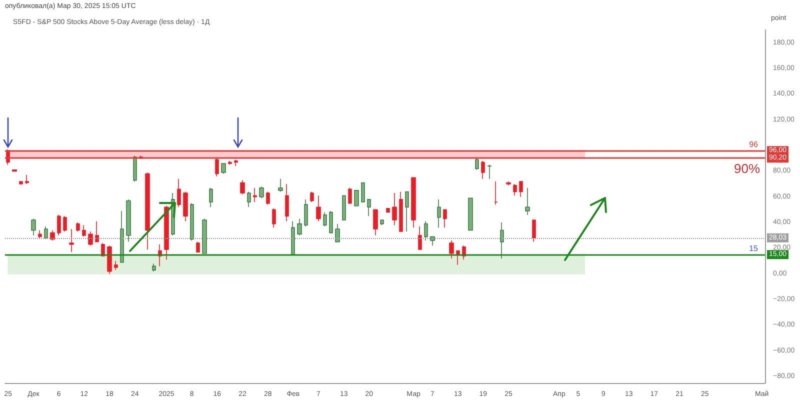 This screenshot has width=800, height=414. What do you see at coordinates (754, 145) in the screenshot?
I see `annotation: 96` at bounding box center [754, 145].